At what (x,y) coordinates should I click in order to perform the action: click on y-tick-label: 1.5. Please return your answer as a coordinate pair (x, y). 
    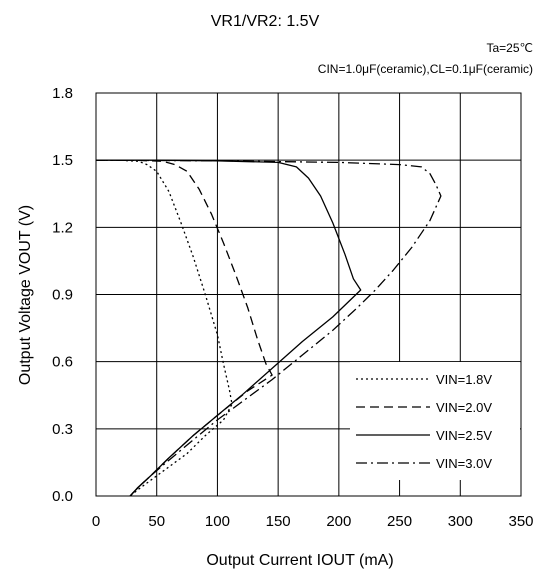
    Looking at the image, I should click on (62, 160).